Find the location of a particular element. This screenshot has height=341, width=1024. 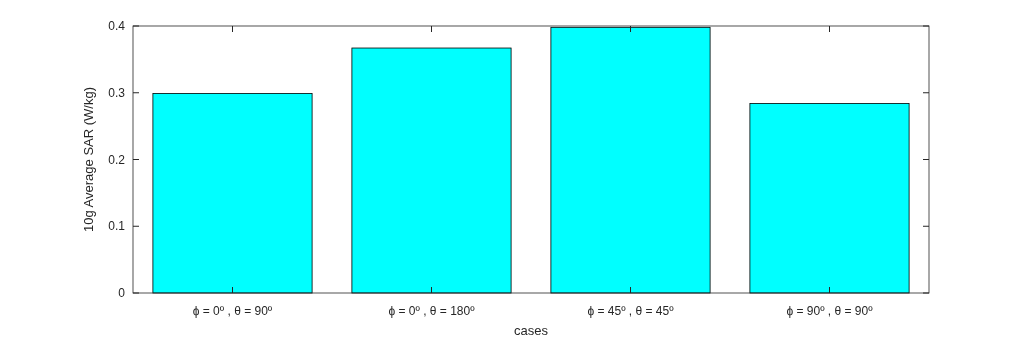

x-tick-label: ϕ = 0º , θ = 180º is located at coordinates (432, 311).